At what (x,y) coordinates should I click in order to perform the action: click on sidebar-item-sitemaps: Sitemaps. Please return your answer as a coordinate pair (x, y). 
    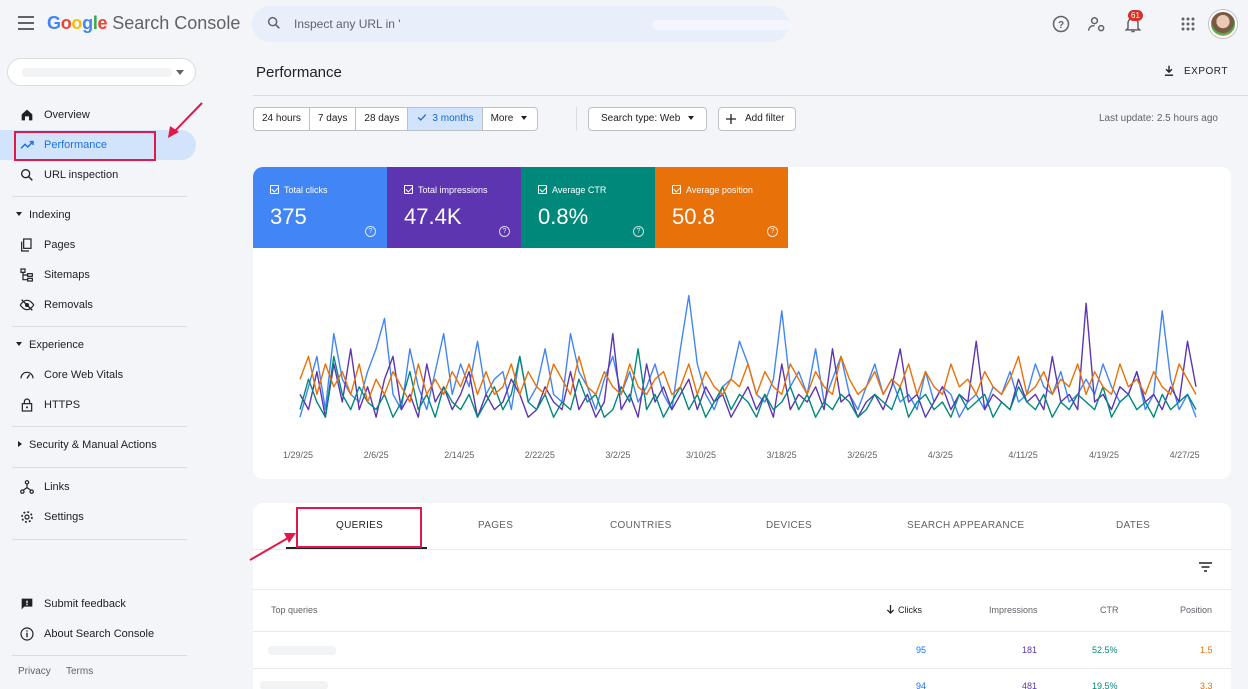
    Looking at the image, I should click on (98, 275).